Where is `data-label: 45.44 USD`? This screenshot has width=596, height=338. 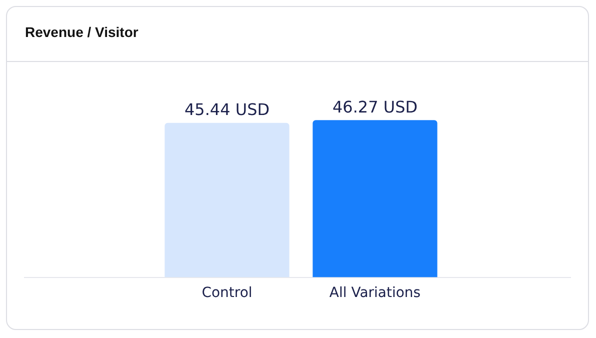
data-label: 45.44 USD is located at coordinates (227, 110).